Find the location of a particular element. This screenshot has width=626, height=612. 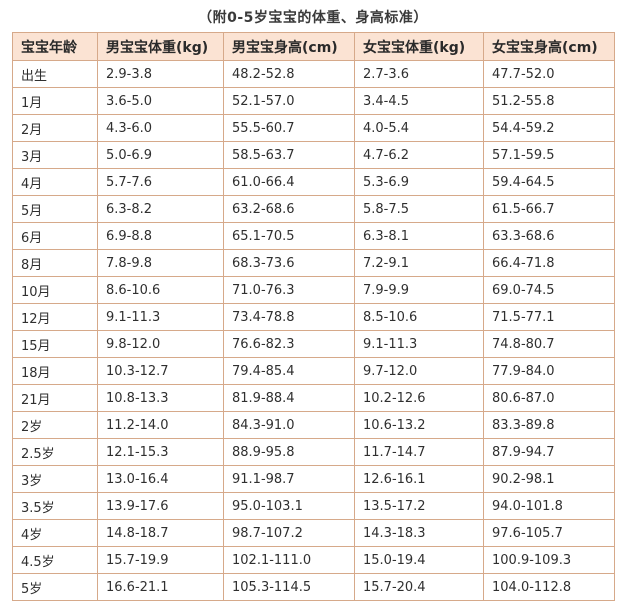

cell-girl-height: 94.0-101.8 is located at coordinates (549, 506).